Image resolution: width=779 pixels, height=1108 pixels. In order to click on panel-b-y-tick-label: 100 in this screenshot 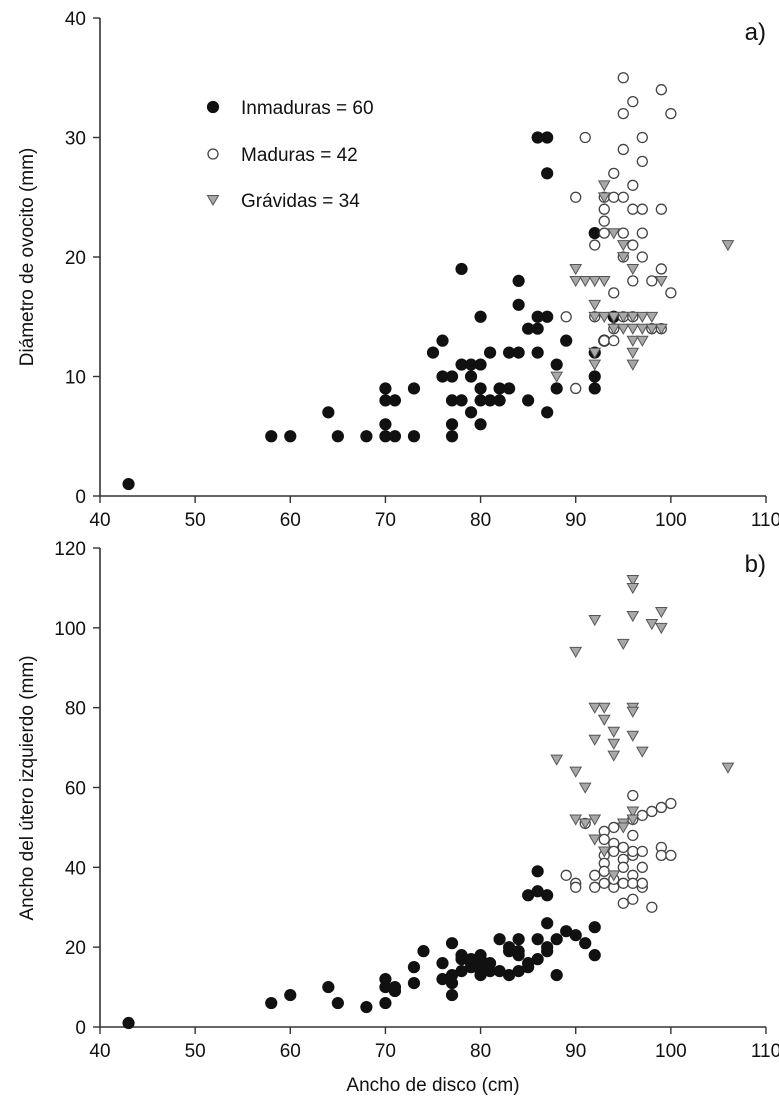, I will do `click(70, 629)`.